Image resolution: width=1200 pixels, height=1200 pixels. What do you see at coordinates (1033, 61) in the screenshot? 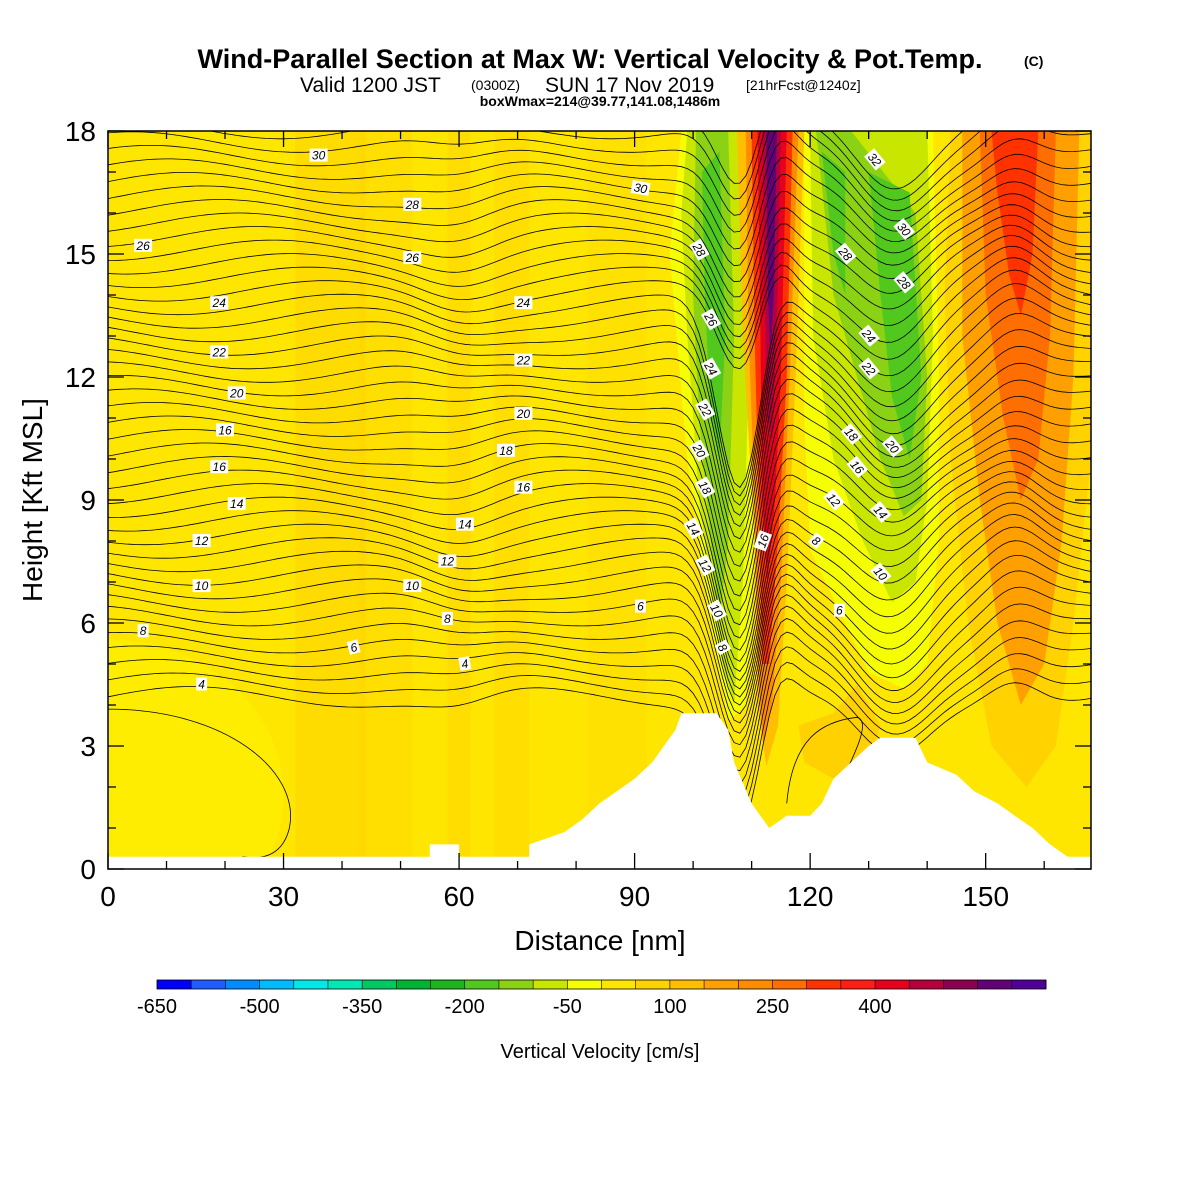
I see `copyright-mark: (C)` at bounding box center [1033, 61].